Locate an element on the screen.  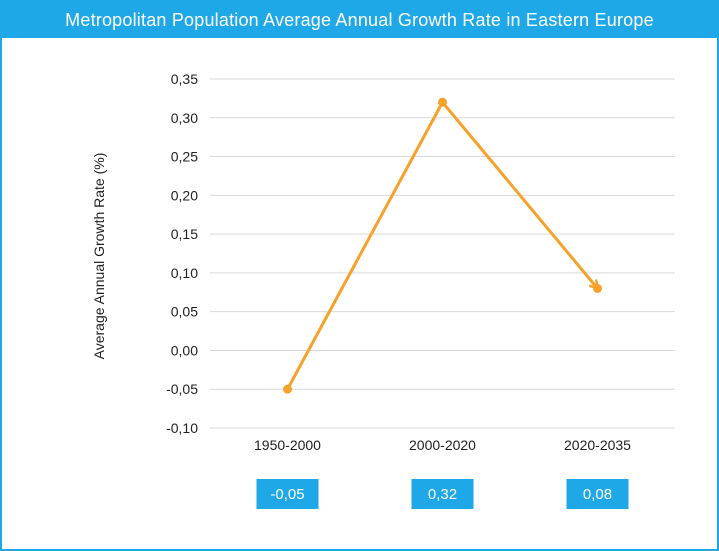
data-label: 0,32 is located at coordinates (442, 494).